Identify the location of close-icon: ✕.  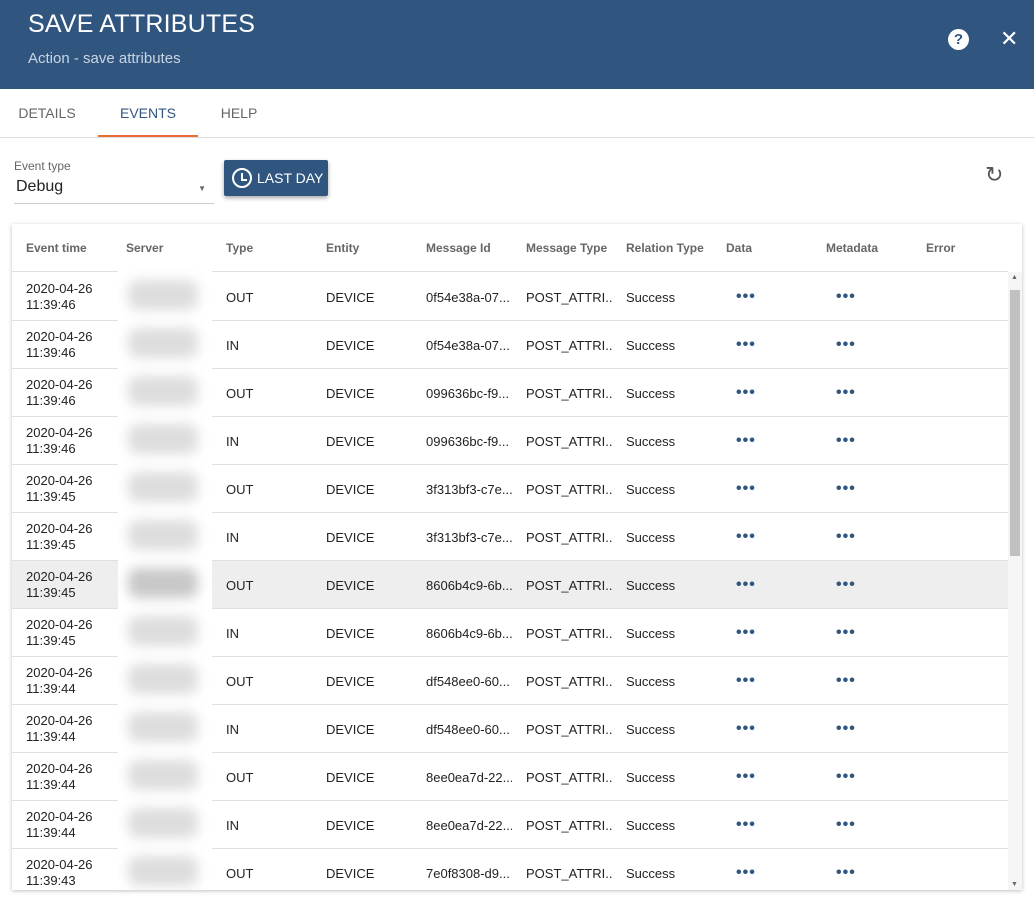
(1009, 38).